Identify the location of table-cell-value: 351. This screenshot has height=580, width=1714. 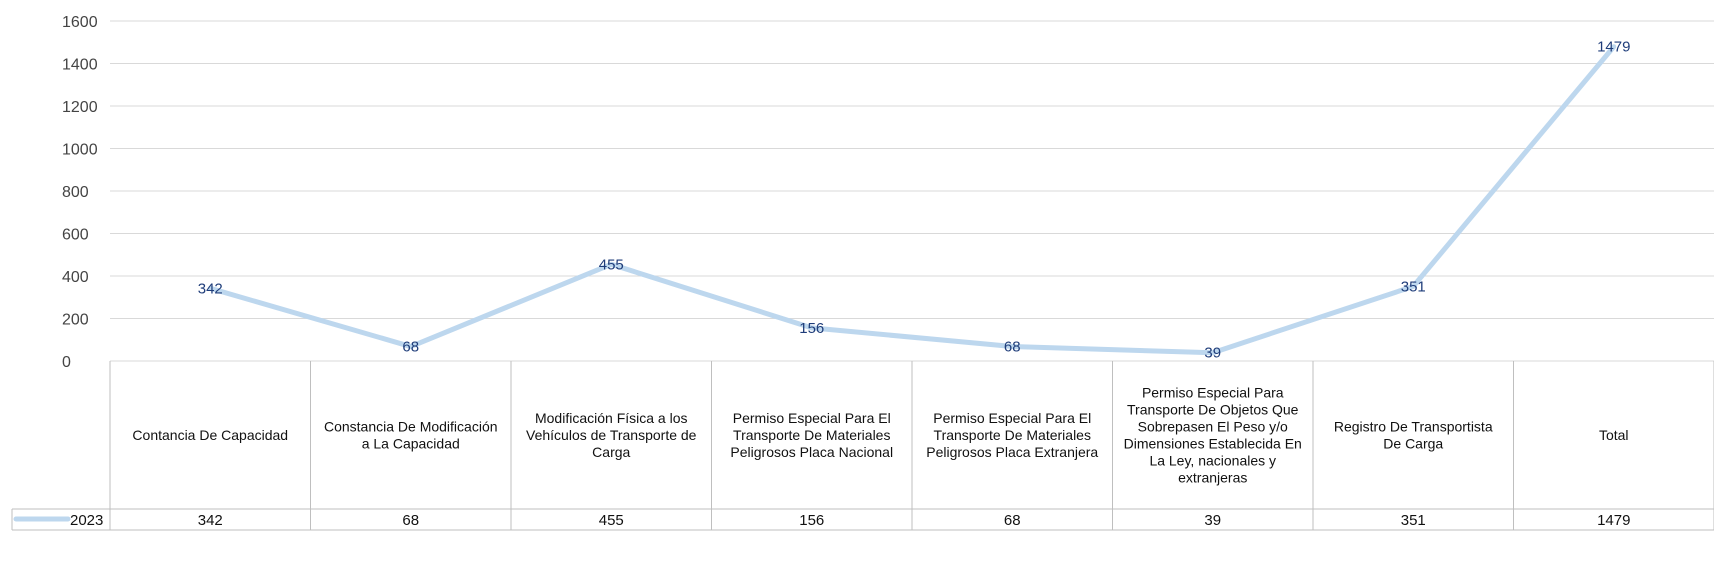
(1413, 520).